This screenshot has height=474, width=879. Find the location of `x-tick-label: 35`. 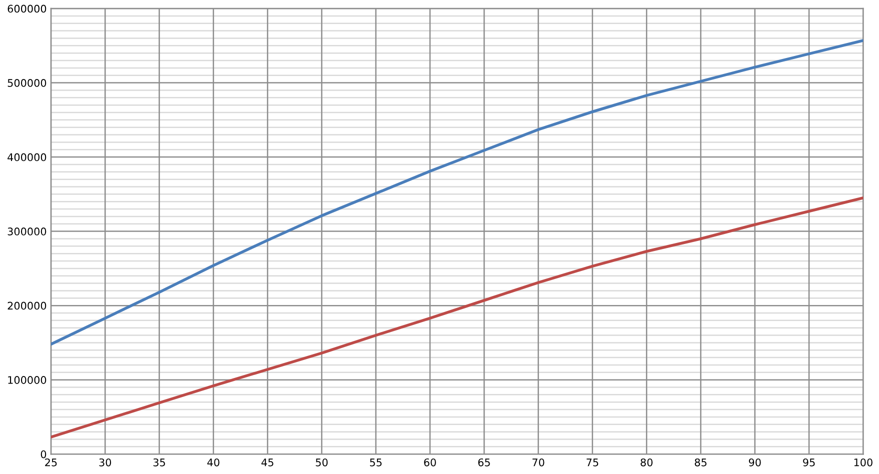

x-tick-label: 35 is located at coordinates (159, 462).